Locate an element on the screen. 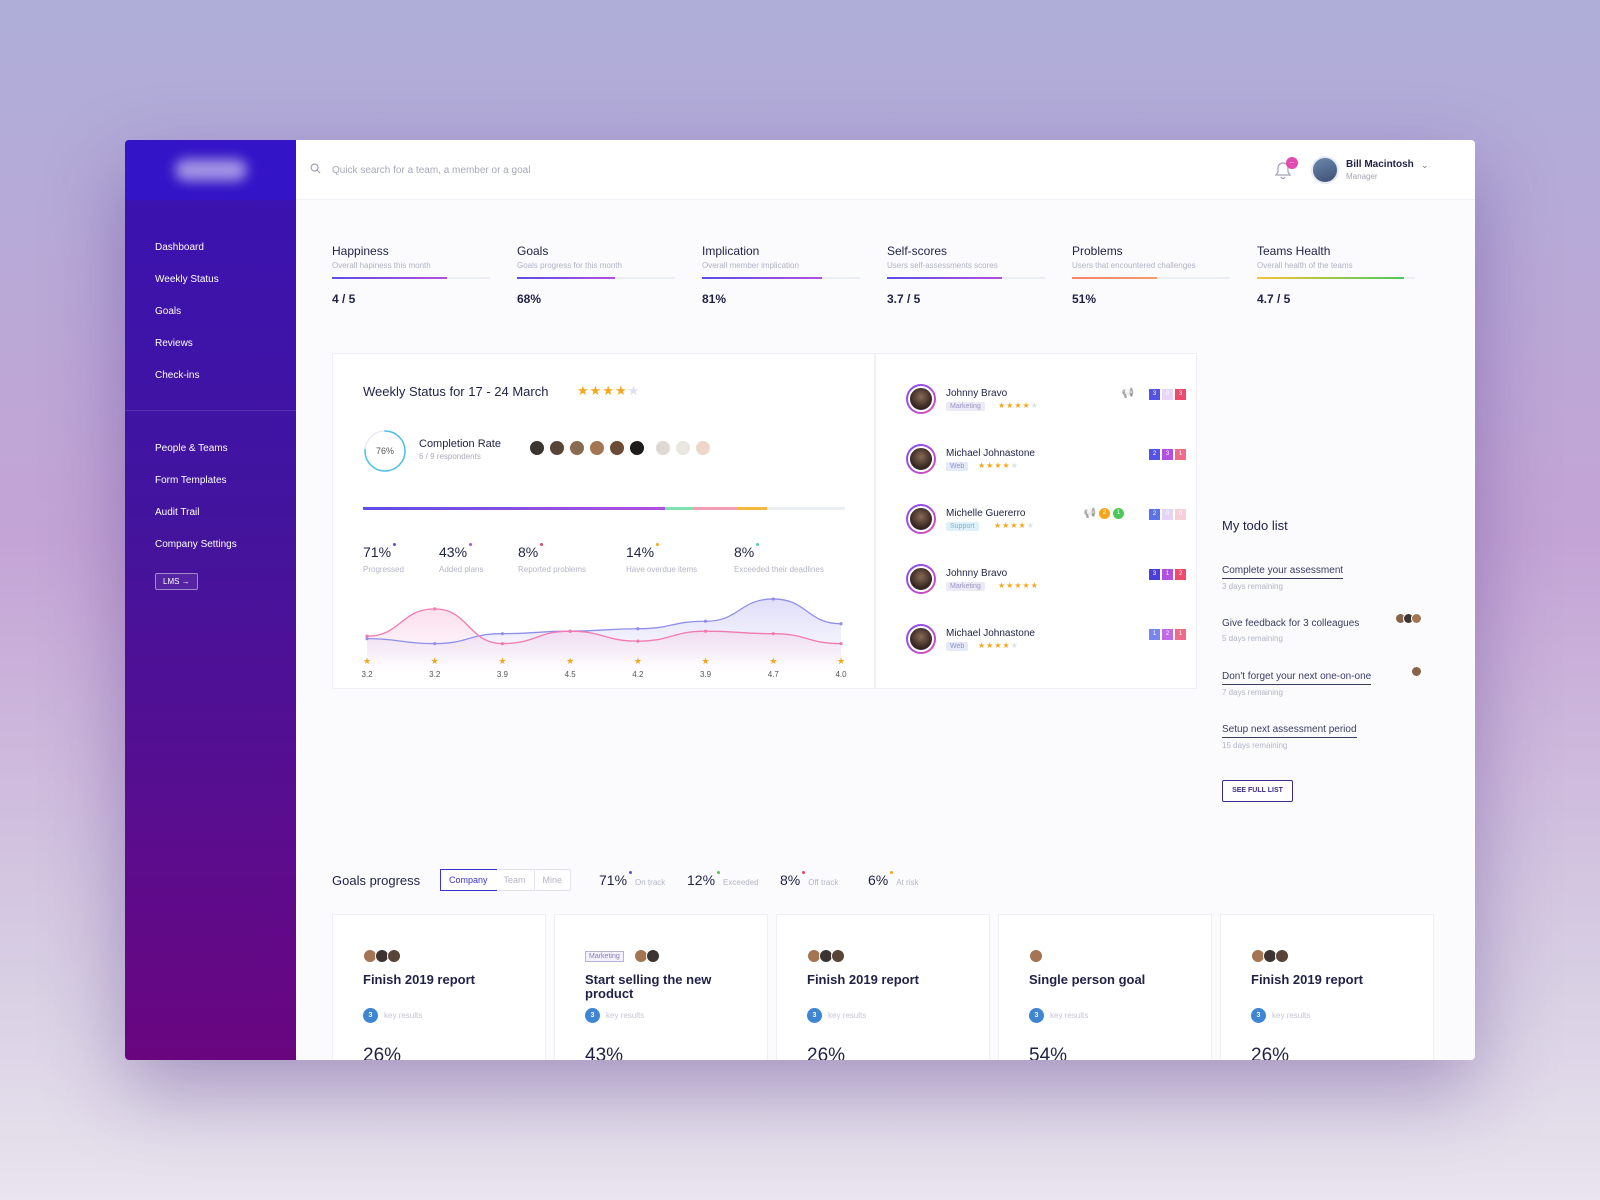  sidebar-item-goals: Goals is located at coordinates (168, 311).